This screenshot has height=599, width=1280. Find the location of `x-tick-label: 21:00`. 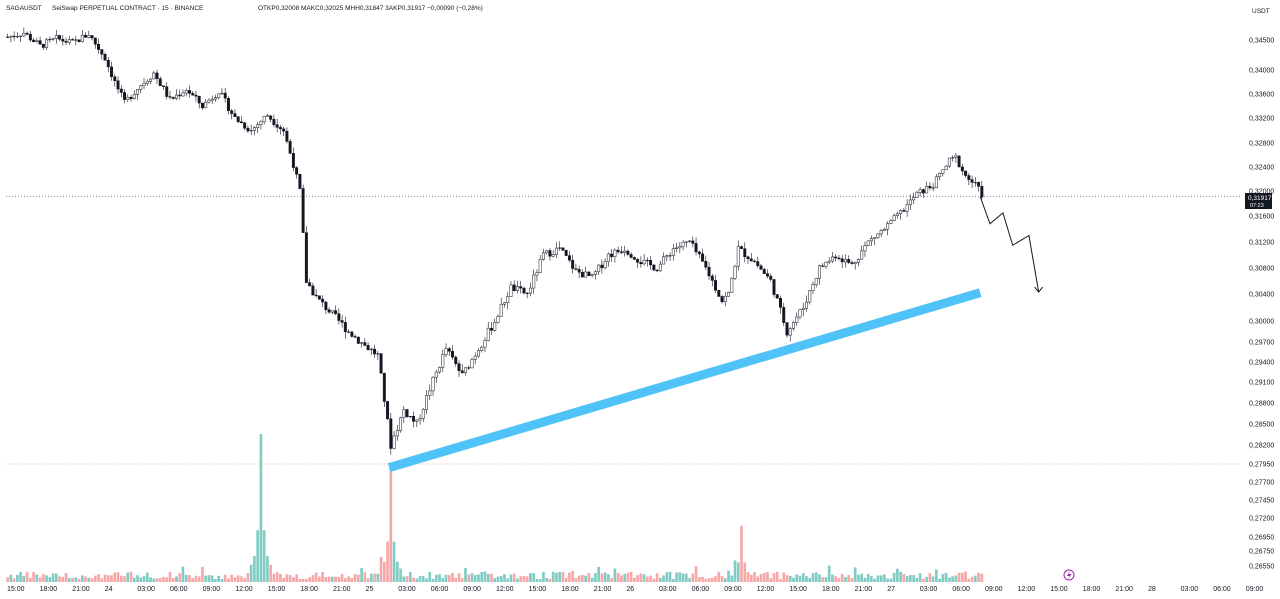

x-tick-label: 21:00 is located at coordinates (864, 589).